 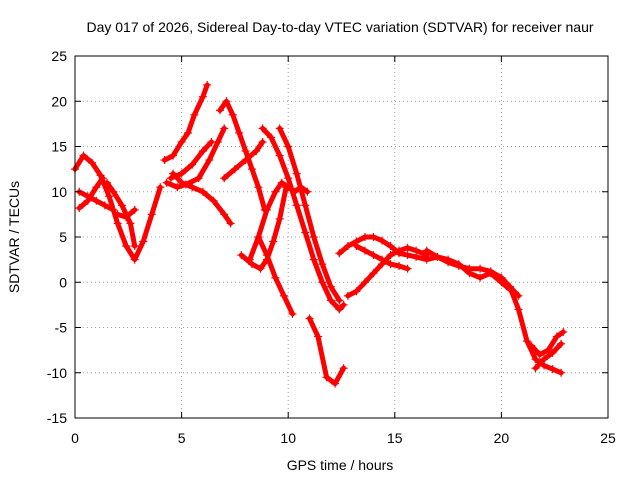 What do you see at coordinates (14, 237) in the screenshot?
I see `y-axis-title: SDTVAR / TECUs` at bounding box center [14, 237].